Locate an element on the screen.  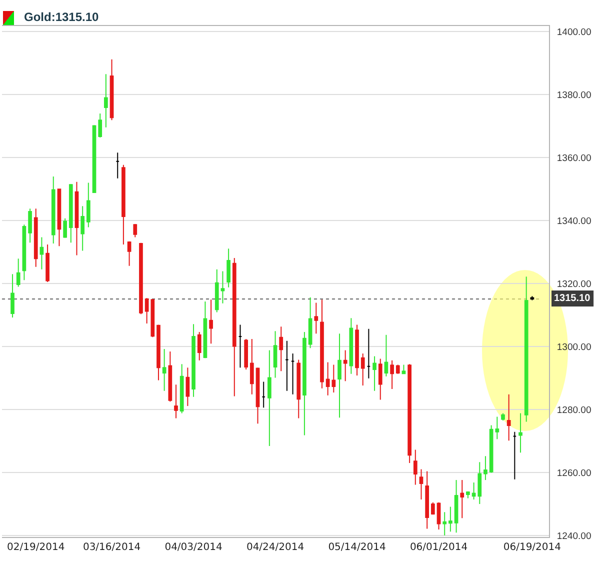
y-tick-label: 1400.00 is located at coordinates (574, 32).